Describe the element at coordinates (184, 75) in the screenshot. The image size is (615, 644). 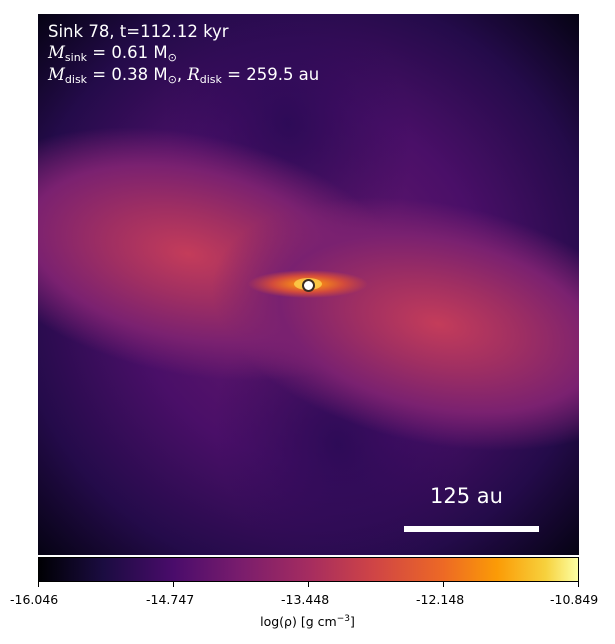
I see `disk-properties-label: Mdisk = 0.38 M⊙, Rdisk = 259.5 au` at that location.